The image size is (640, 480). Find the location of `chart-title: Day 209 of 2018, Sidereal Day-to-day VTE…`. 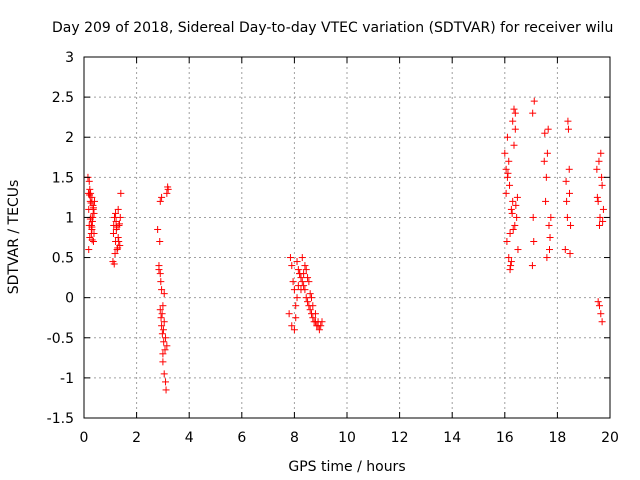

chart-title: Day 209 of 2018, Sidereal Day-to-day VTE… is located at coordinates (332, 28).